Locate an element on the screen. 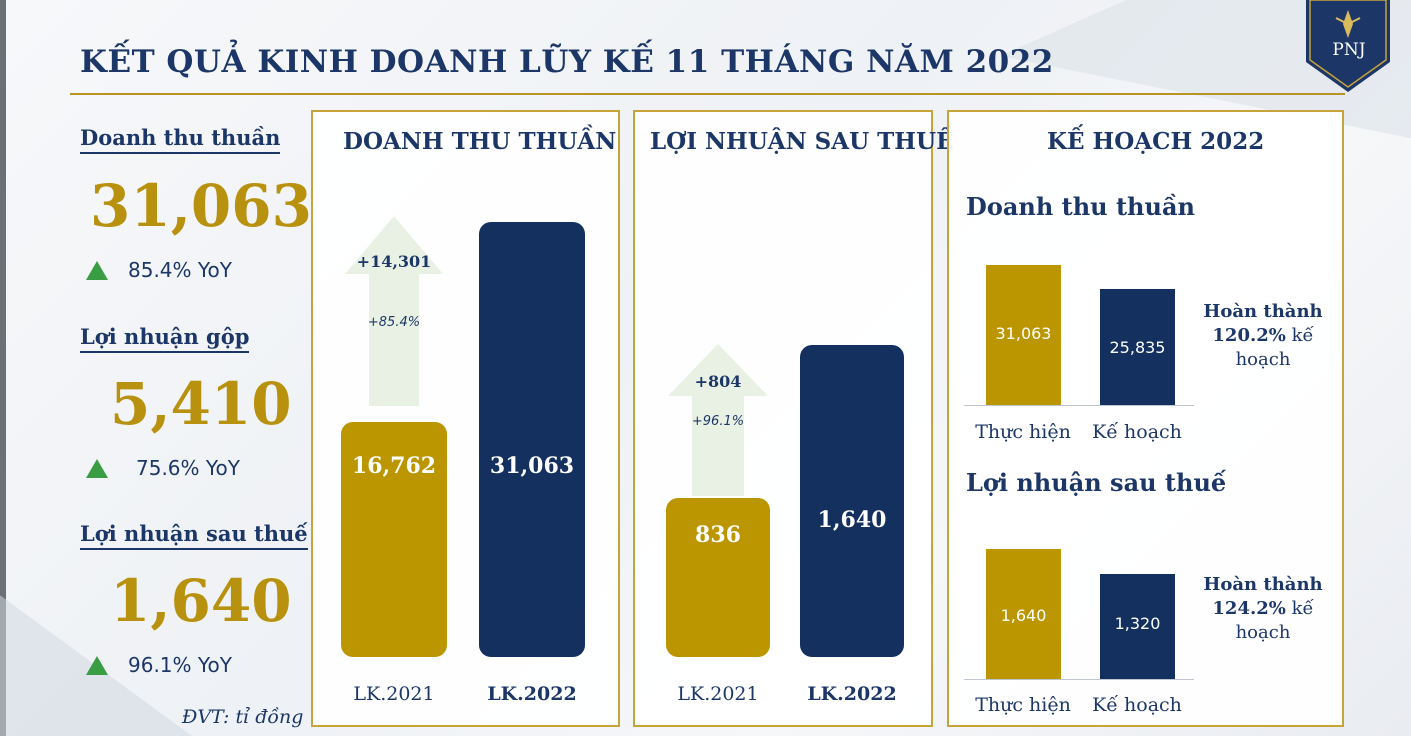  plan-revenue-completion: Hoàn thành 120.2% kế hoạch is located at coordinates (1263, 336).